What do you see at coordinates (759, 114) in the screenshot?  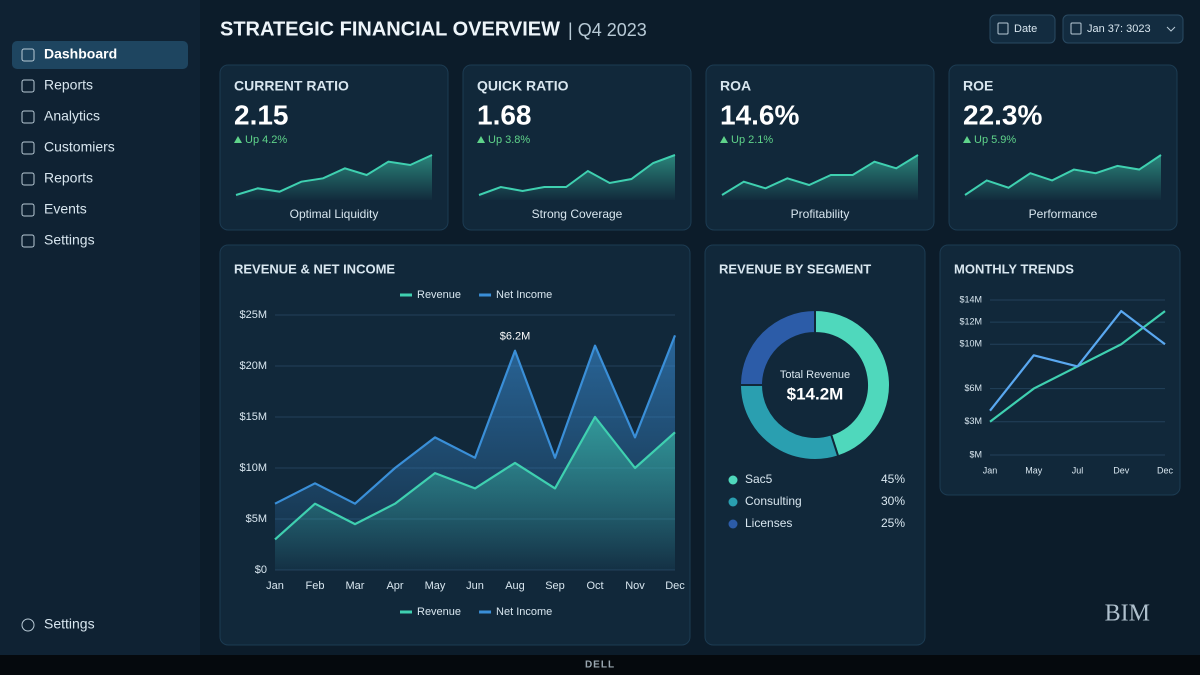 I see `kpi-value: 14.6%` at bounding box center [759, 114].